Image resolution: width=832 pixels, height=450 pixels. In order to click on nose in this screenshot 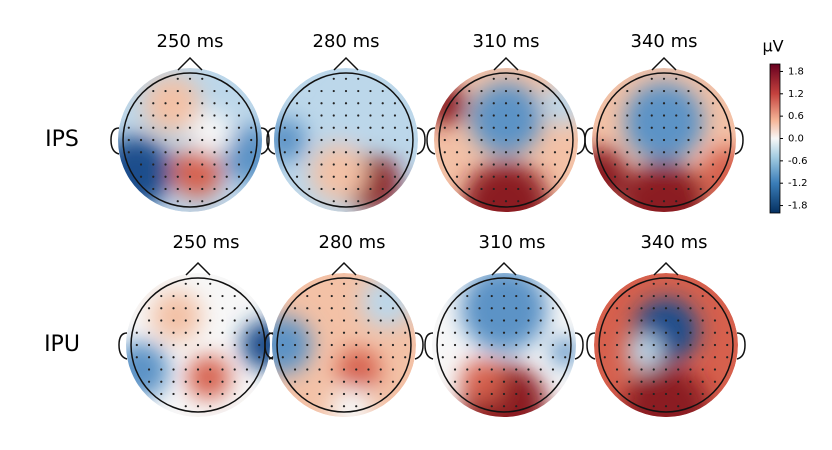, I will do `click(664, 63)`.